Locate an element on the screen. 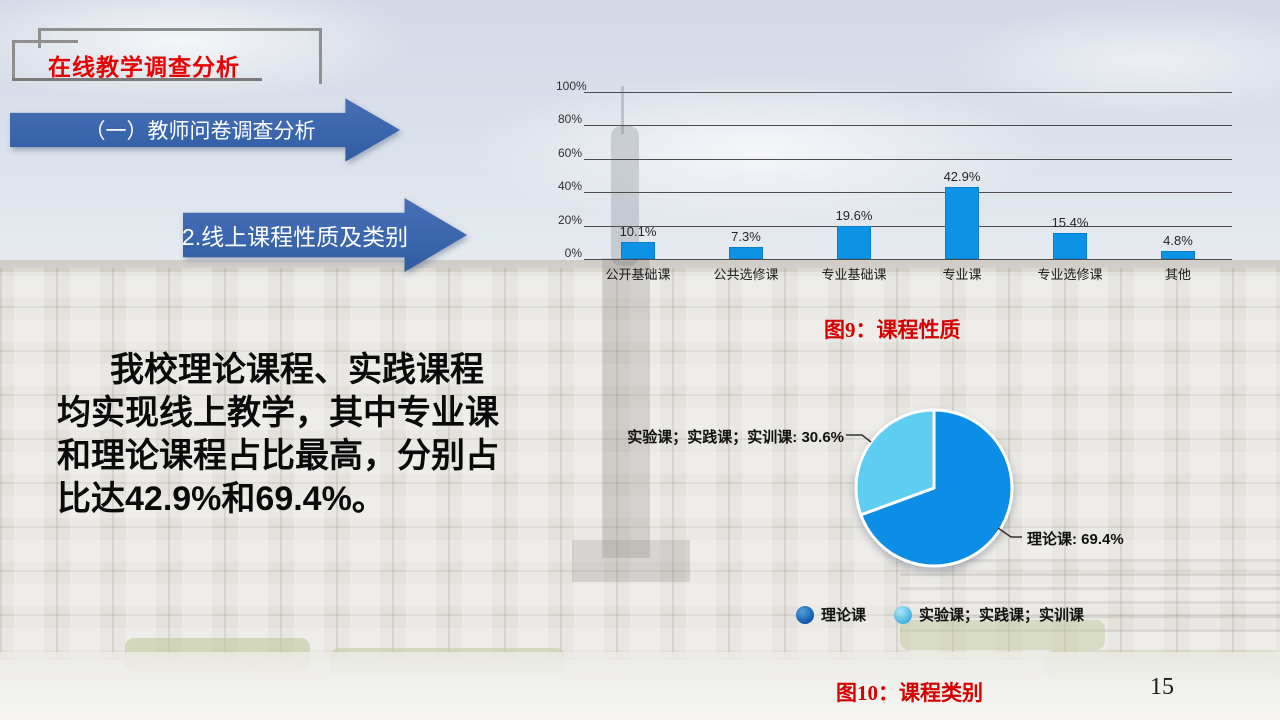 The image size is (1280, 720). building-steps is located at coordinates (1090, 594).